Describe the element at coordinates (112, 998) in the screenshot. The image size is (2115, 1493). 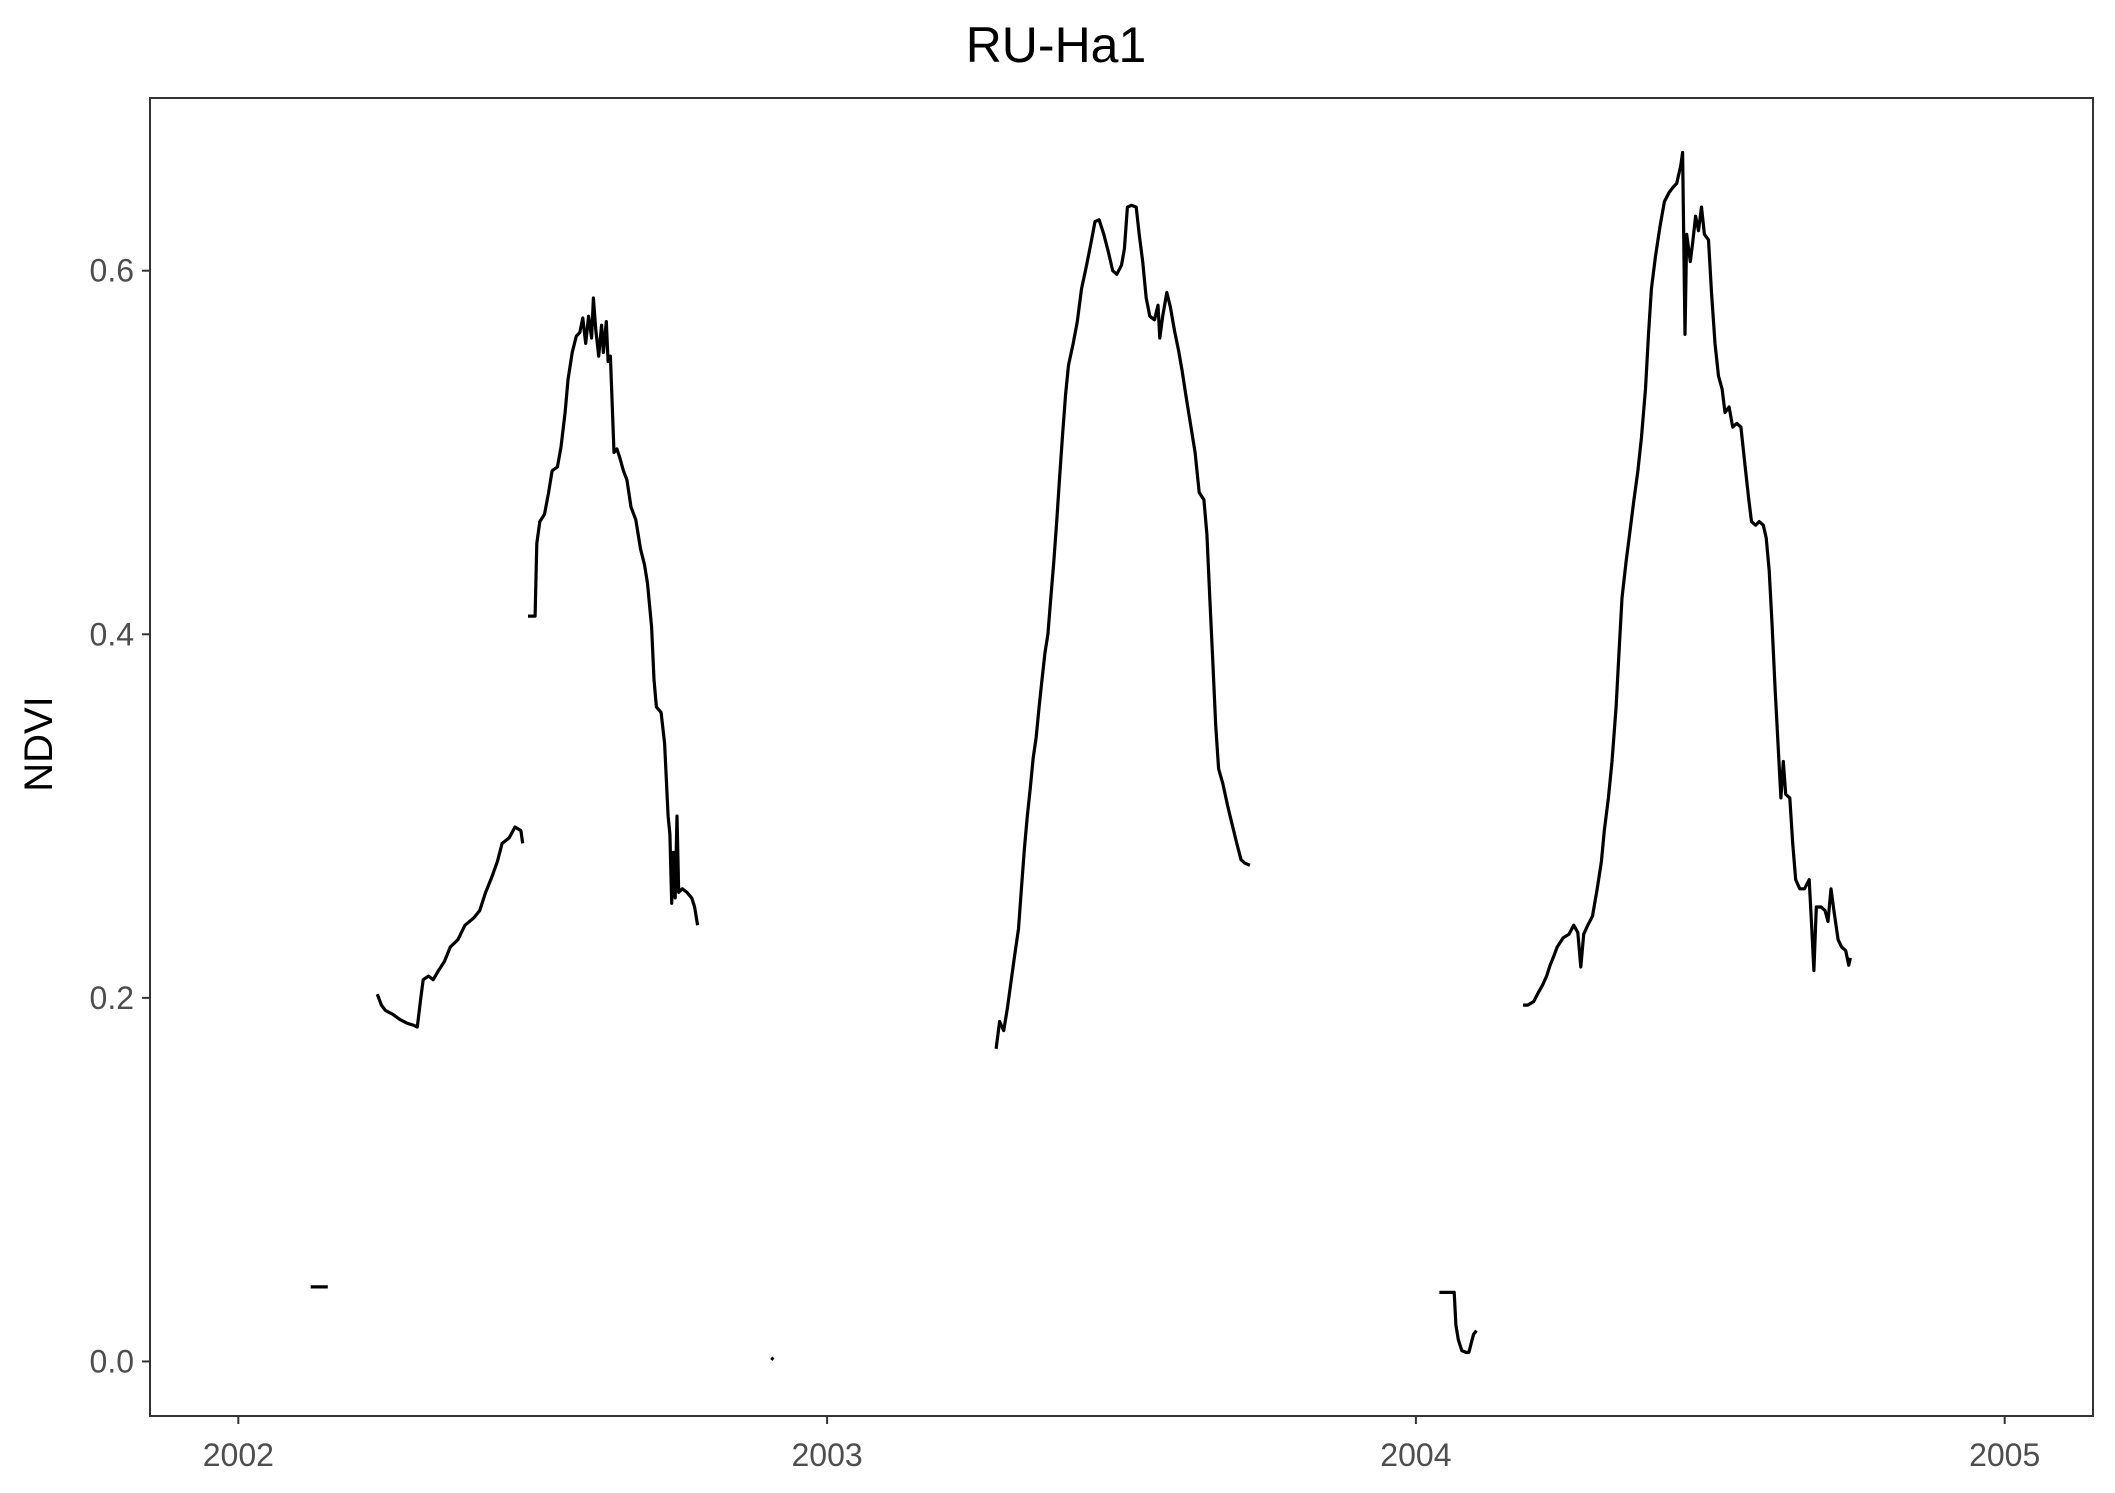
I see `y-tick-label: 0.2` at that location.